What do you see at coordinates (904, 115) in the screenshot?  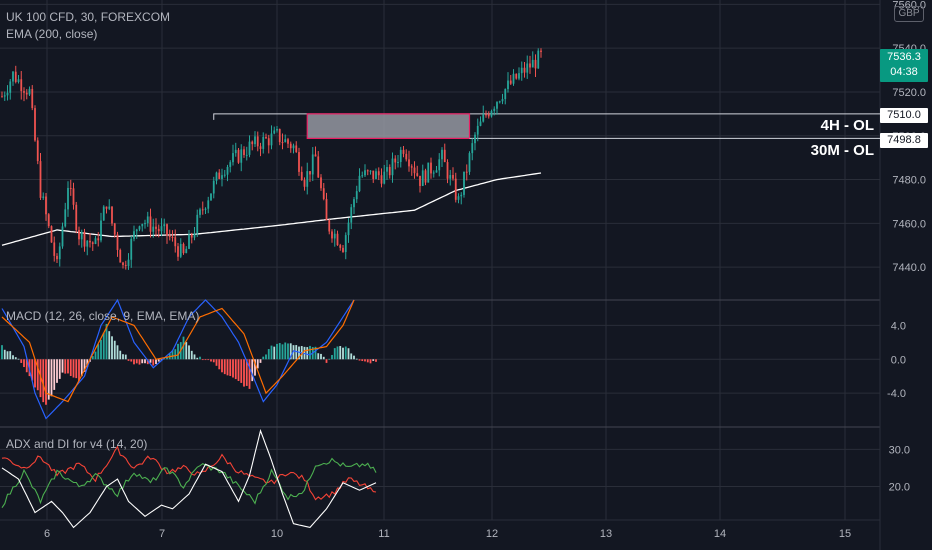 I see `level-4h-price-tag: 7510.0` at bounding box center [904, 115].